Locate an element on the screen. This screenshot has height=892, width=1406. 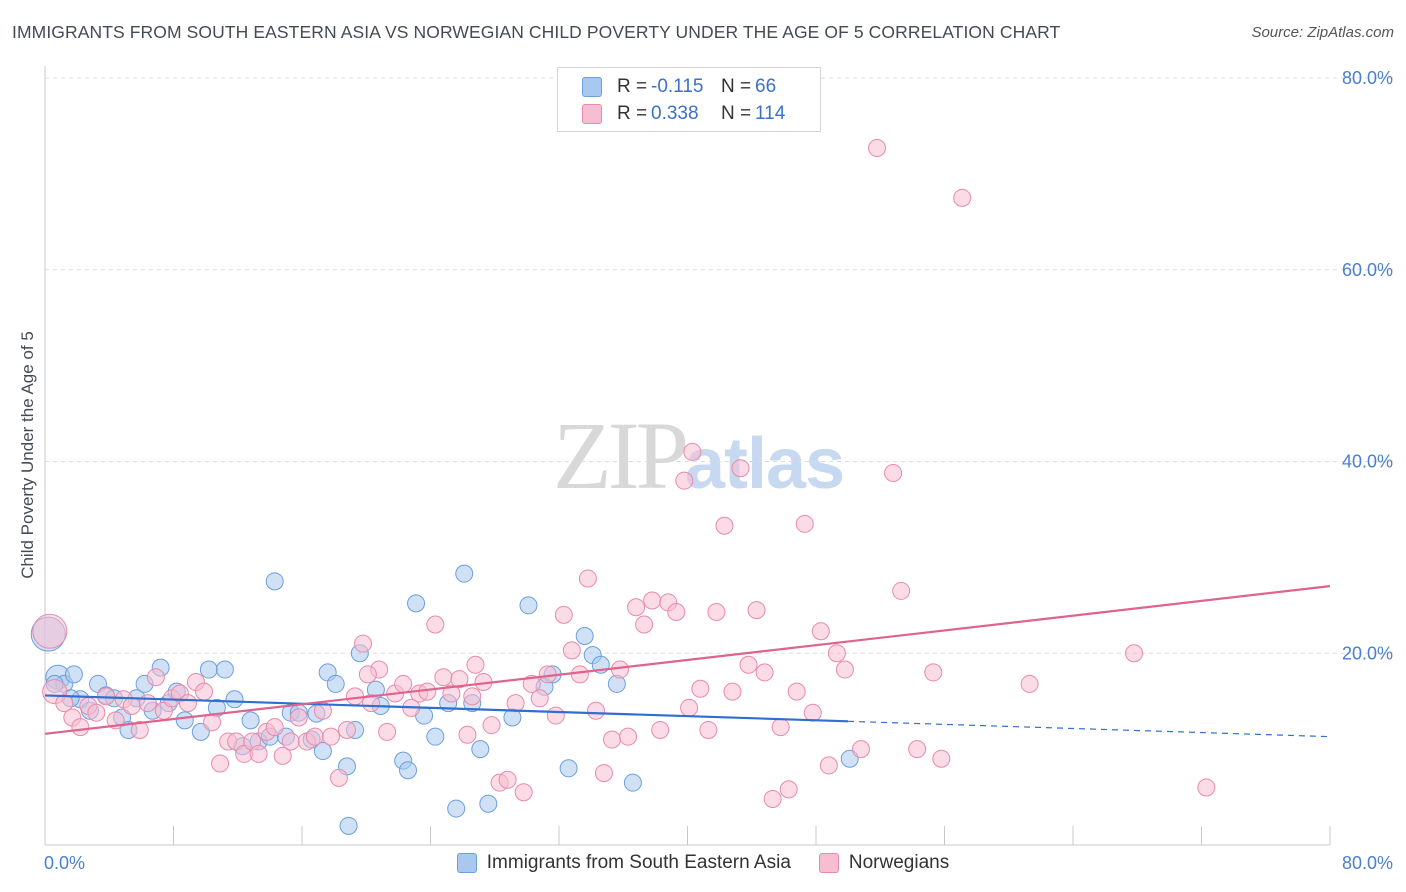
legend-item-immigrants: Immigrants from South Eastern Asia is located at coordinates (623, 863).